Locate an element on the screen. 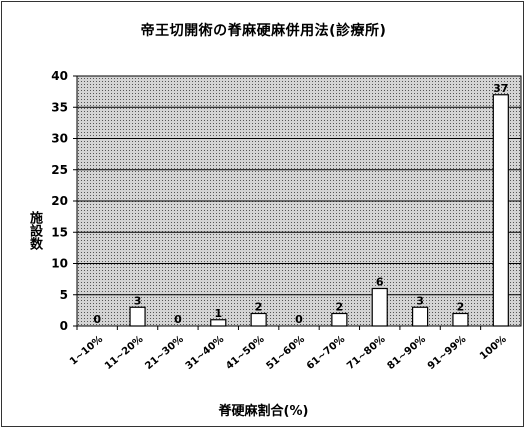 This screenshot has width=527, height=430. data-label: 6 is located at coordinates (380, 282).